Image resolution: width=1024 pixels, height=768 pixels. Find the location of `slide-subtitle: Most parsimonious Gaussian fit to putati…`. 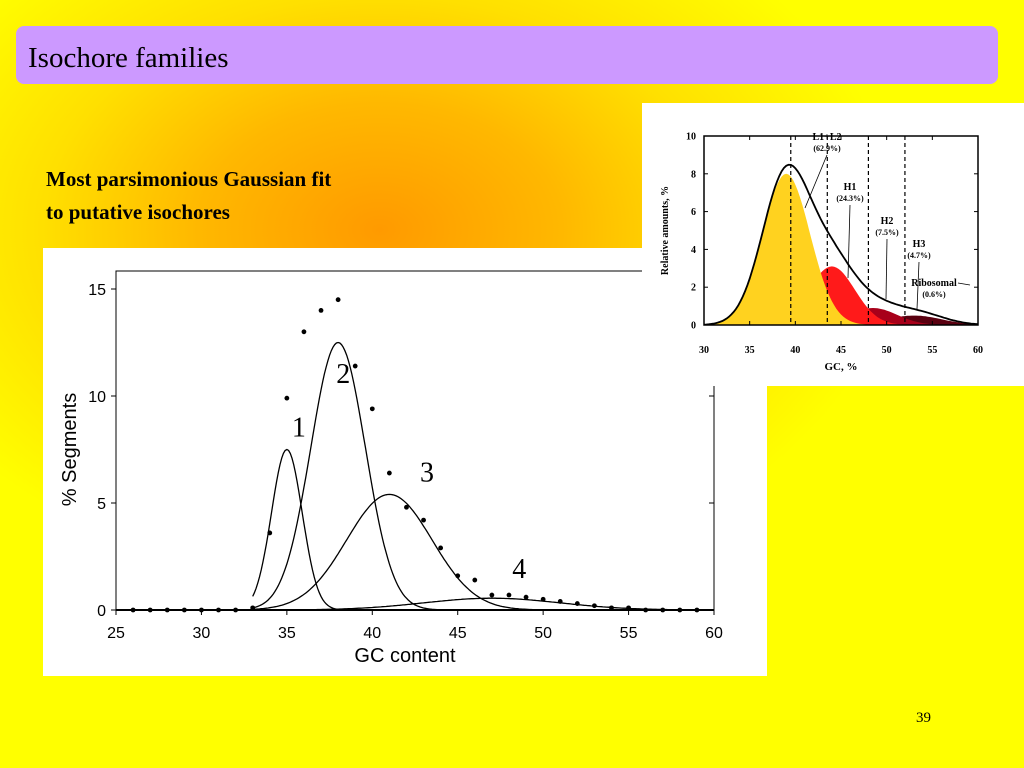

slide-subtitle: Most parsimonious Gaussian fit to putati… is located at coordinates (188, 196).